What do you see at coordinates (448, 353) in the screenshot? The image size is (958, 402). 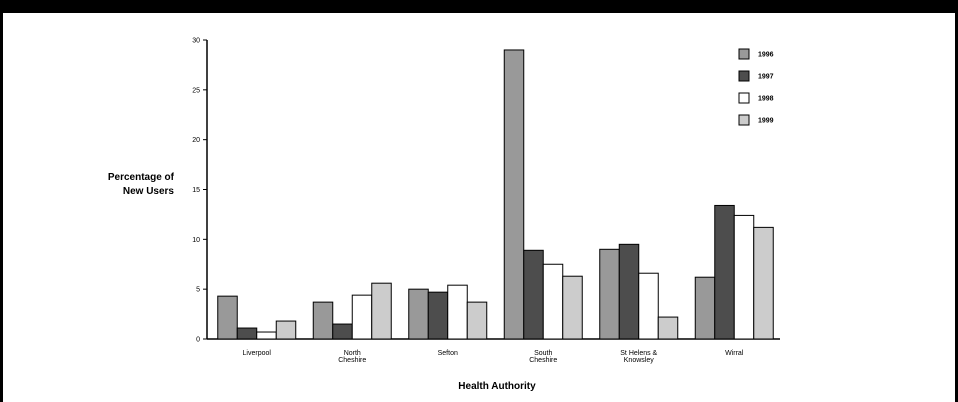 I see `category-label: Sefton` at bounding box center [448, 353].